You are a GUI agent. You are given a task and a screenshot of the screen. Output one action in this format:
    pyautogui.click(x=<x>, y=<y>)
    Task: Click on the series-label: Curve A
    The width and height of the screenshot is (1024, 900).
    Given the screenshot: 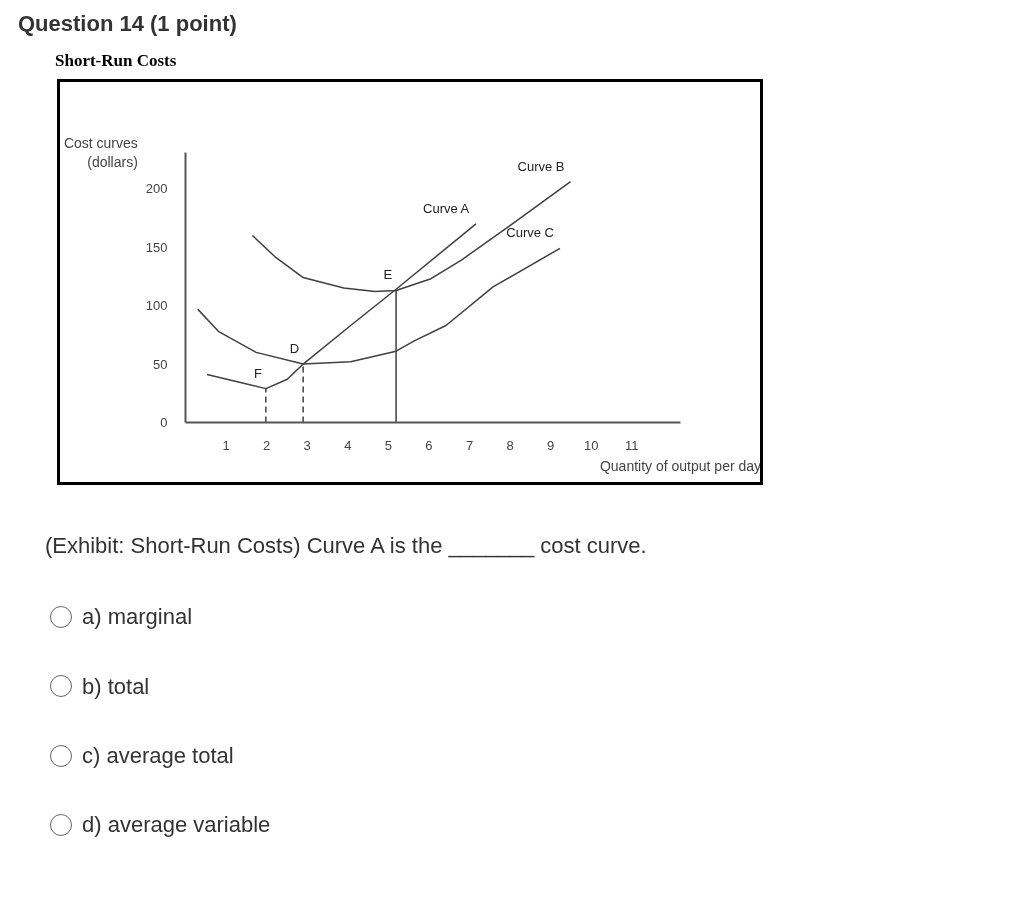 What is the action you would take?
    pyautogui.click(x=446, y=208)
    